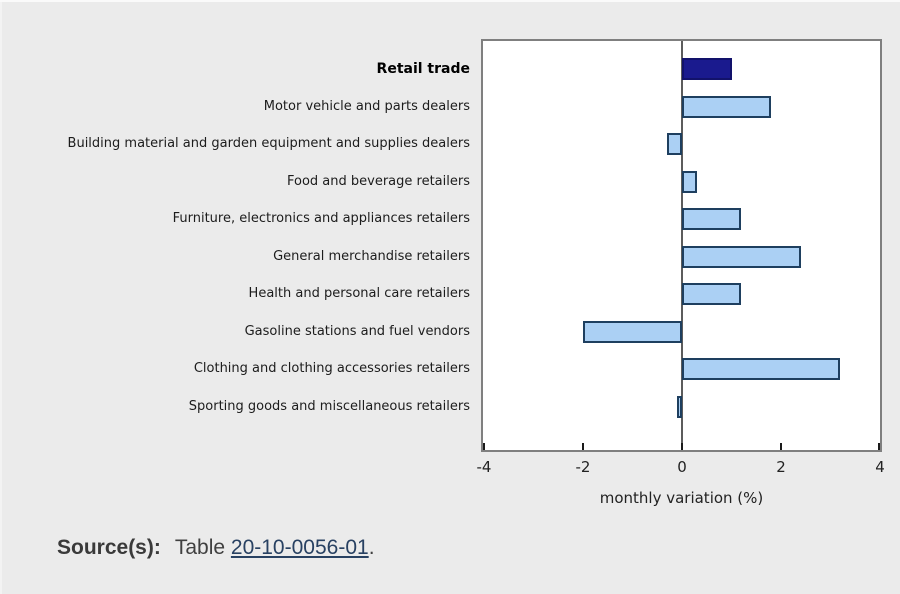 This screenshot has width=900, height=594. What do you see at coordinates (632, 331) in the screenshot?
I see `bar-gasoline-stations-and-fuel-vendors` at bounding box center [632, 331].